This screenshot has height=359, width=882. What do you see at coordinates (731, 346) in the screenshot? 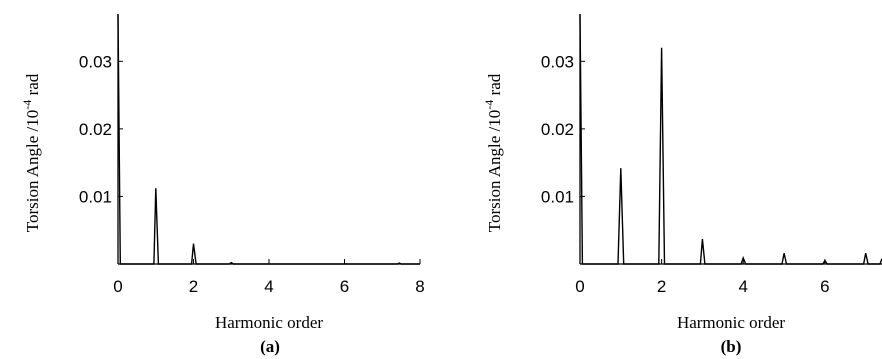
I see `panel-label: (b)` at bounding box center [731, 346].